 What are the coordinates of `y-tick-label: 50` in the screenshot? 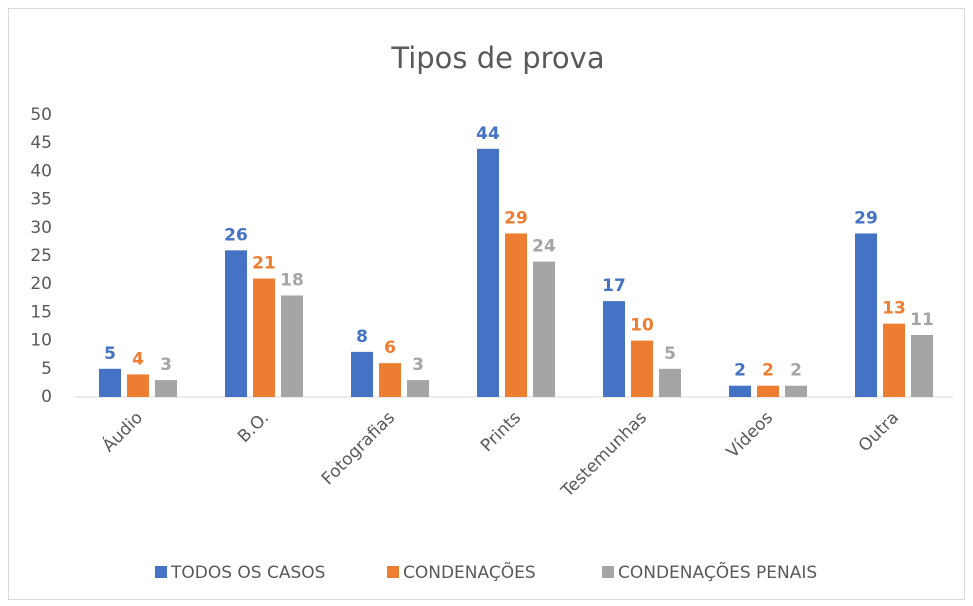 It's located at (41, 115).